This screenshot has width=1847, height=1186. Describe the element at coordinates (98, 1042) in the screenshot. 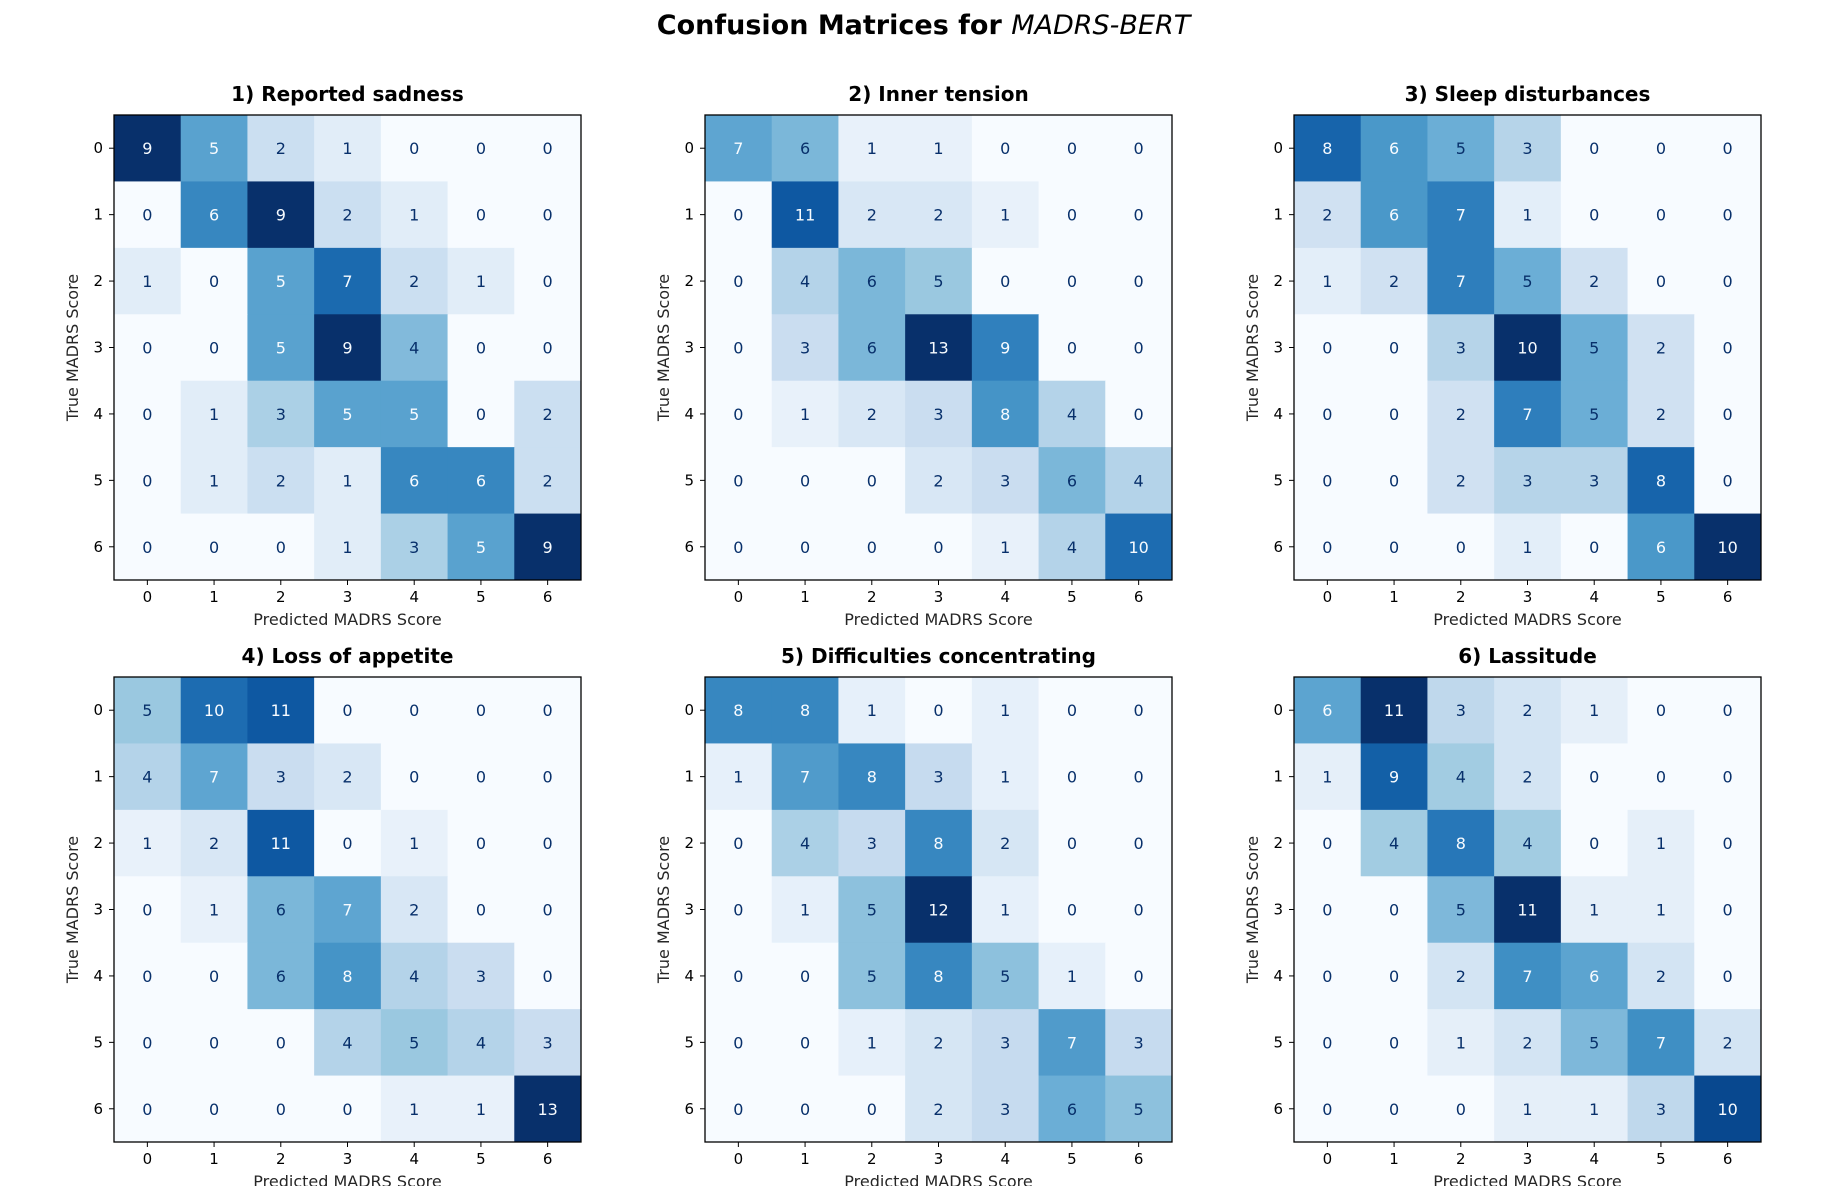

I see `y-tick-label: 5` at that location.